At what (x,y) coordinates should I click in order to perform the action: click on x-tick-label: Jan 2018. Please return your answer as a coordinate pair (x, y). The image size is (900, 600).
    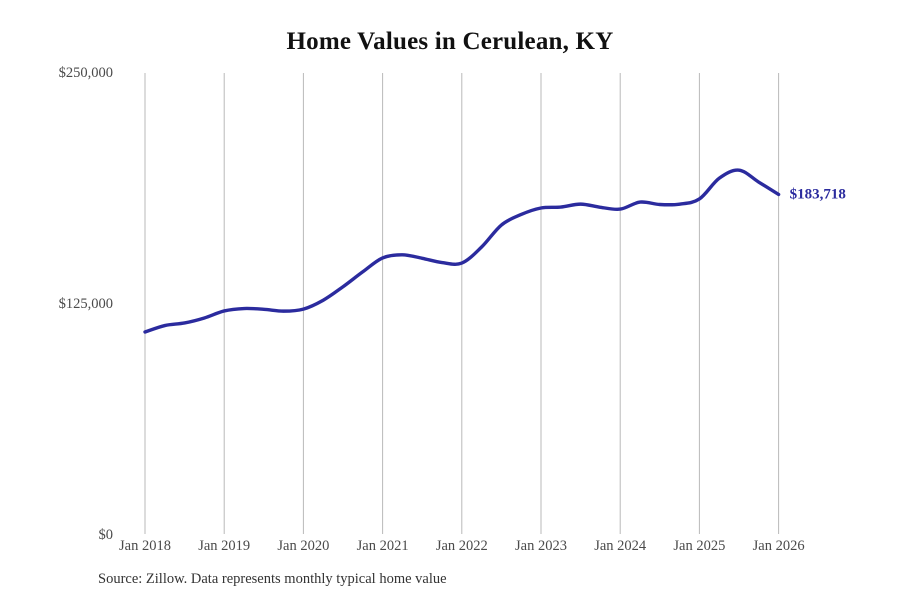
    Looking at the image, I should click on (145, 546).